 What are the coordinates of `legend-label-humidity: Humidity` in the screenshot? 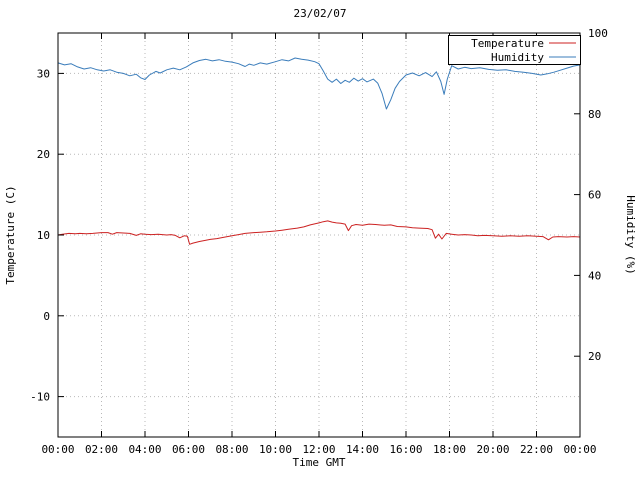 It's located at (517, 57).